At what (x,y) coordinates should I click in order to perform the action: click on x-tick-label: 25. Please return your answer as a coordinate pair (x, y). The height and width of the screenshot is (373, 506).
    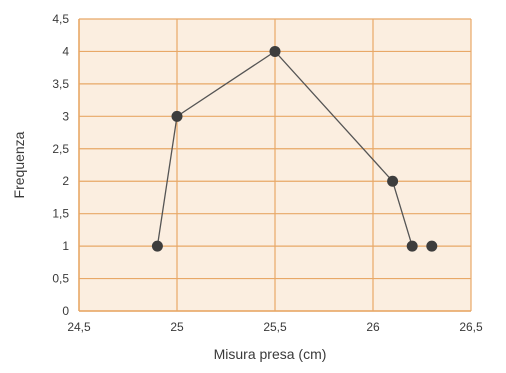
    Looking at the image, I should click on (177, 327).